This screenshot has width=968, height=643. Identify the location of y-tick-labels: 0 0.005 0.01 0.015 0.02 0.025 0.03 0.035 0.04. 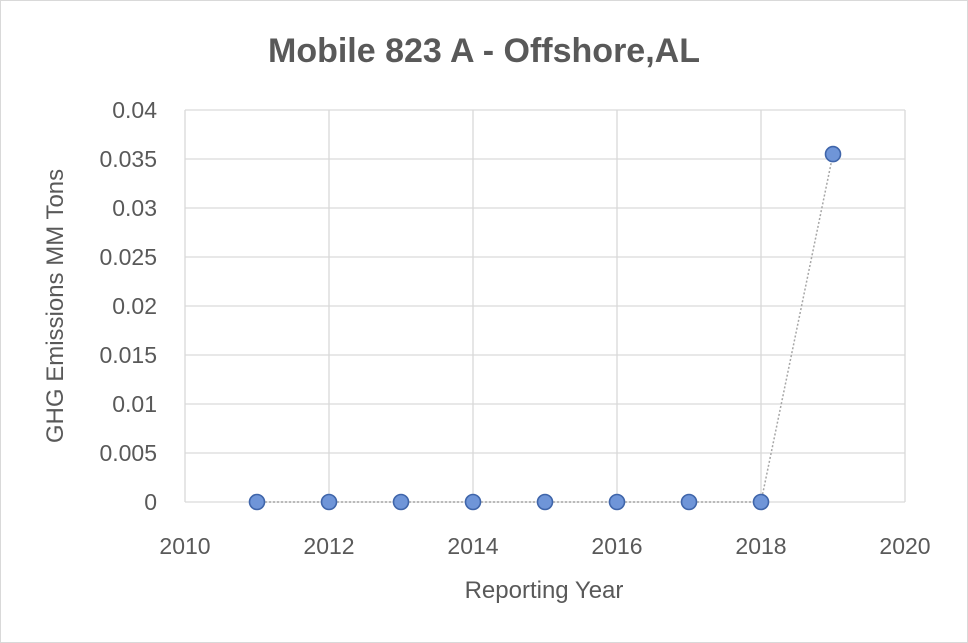
(128, 306).